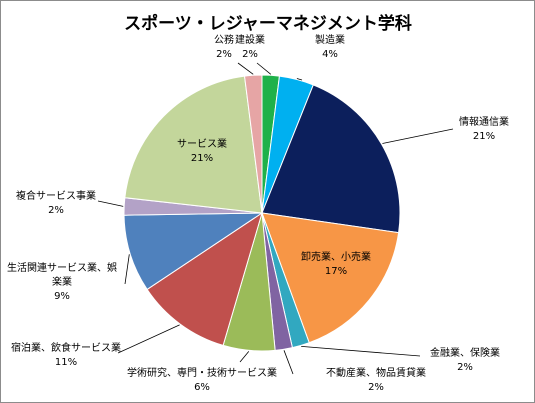 This screenshot has width=535, height=403. I want to click on slice-label-9-line-1: 生活関連サービス業、娯, so click(62, 267).